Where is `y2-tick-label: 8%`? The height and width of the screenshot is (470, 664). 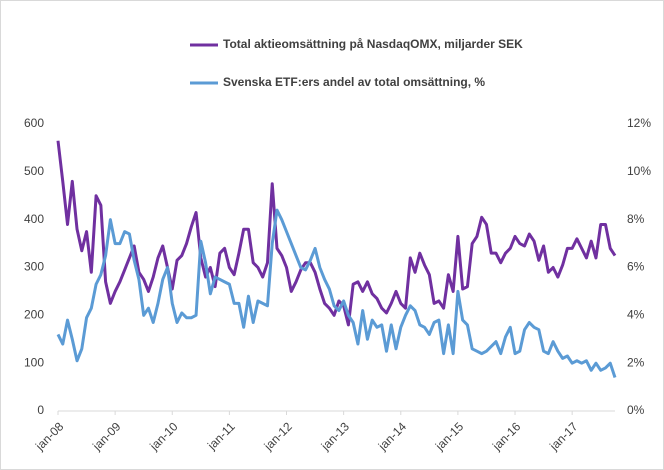
y2-tick-label: 8% is located at coordinates (636, 219).